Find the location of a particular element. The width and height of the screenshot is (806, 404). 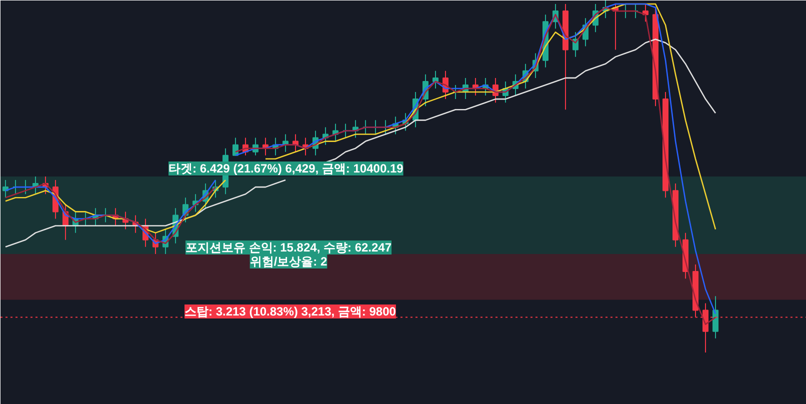

annotation: 타겟: 6.429 (21.67%) 6,429, 금액: 10400.19 is located at coordinates (286, 169).